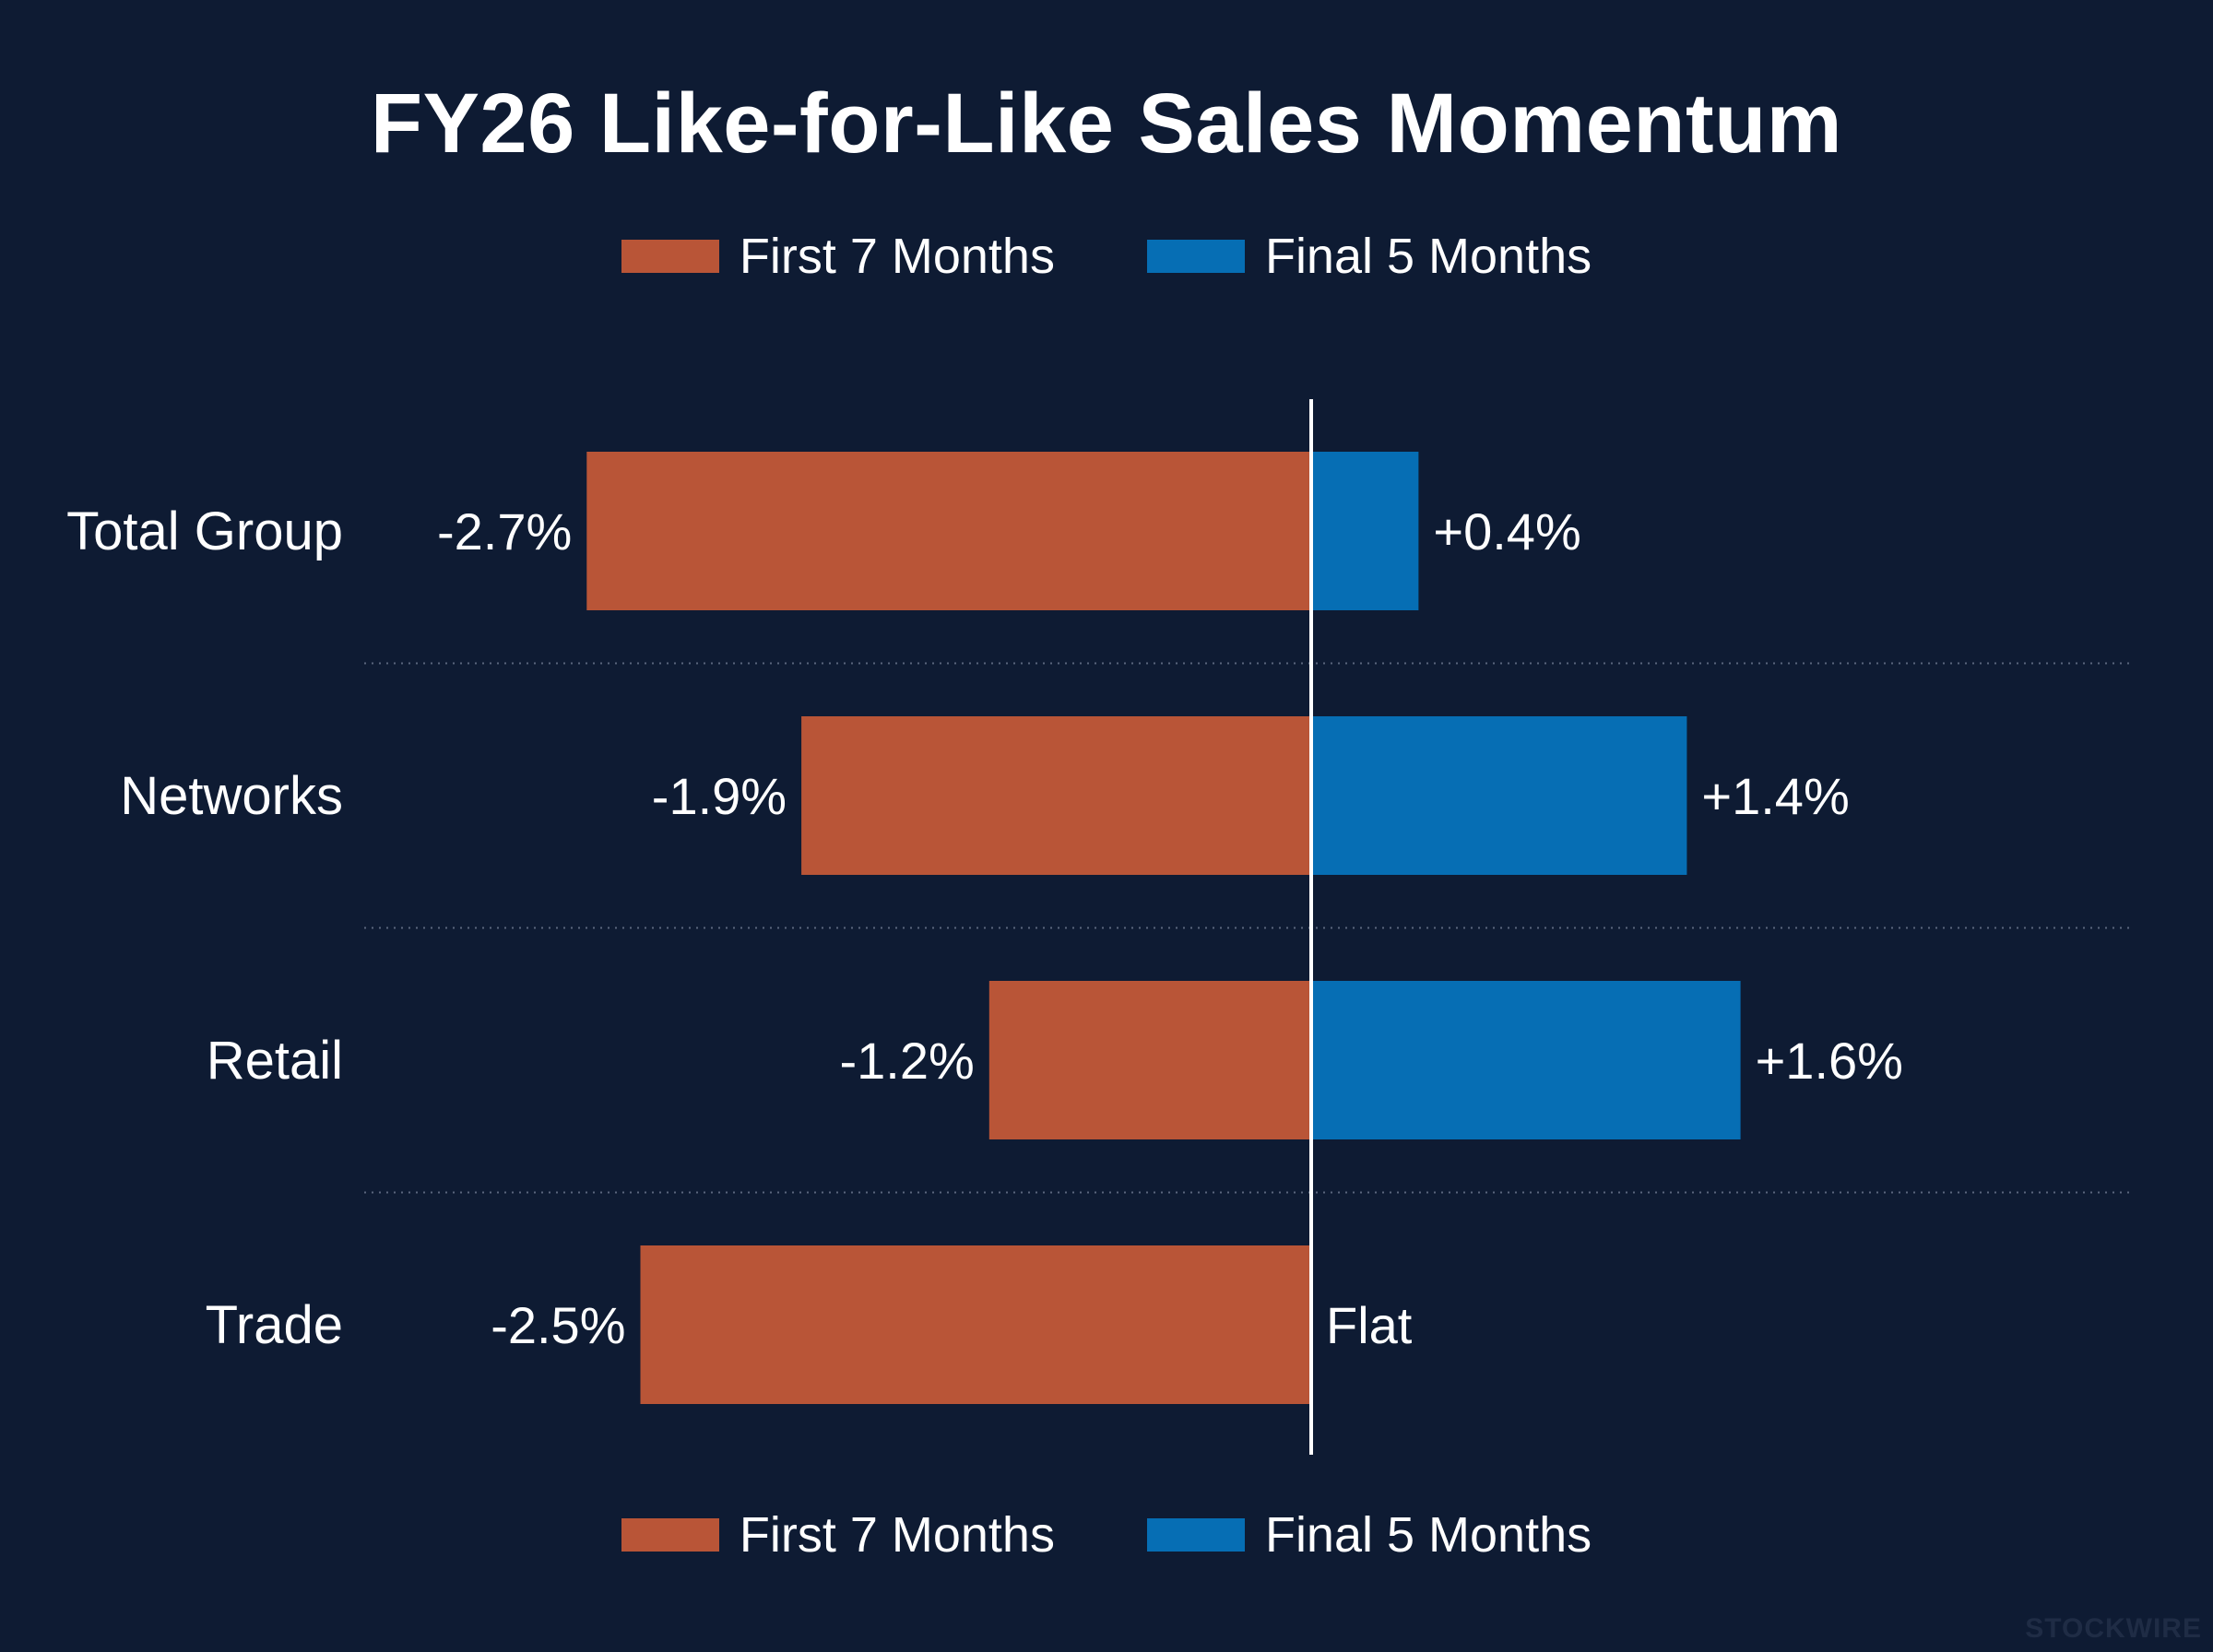 The height and width of the screenshot is (1652, 2213). What do you see at coordinates (1149, 1060) in the screenshot?
I see `bar-first-7-months-retail` at bounding box center [1149, 1060].